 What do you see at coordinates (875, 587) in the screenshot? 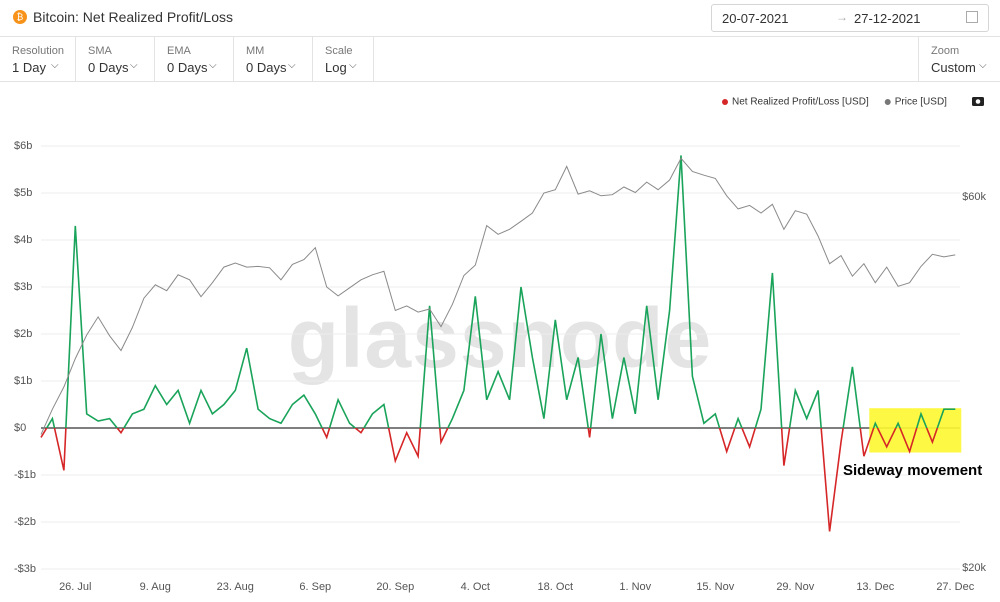
I see `x-tick-label: 13. Dec` at bounding box center [875, 587].